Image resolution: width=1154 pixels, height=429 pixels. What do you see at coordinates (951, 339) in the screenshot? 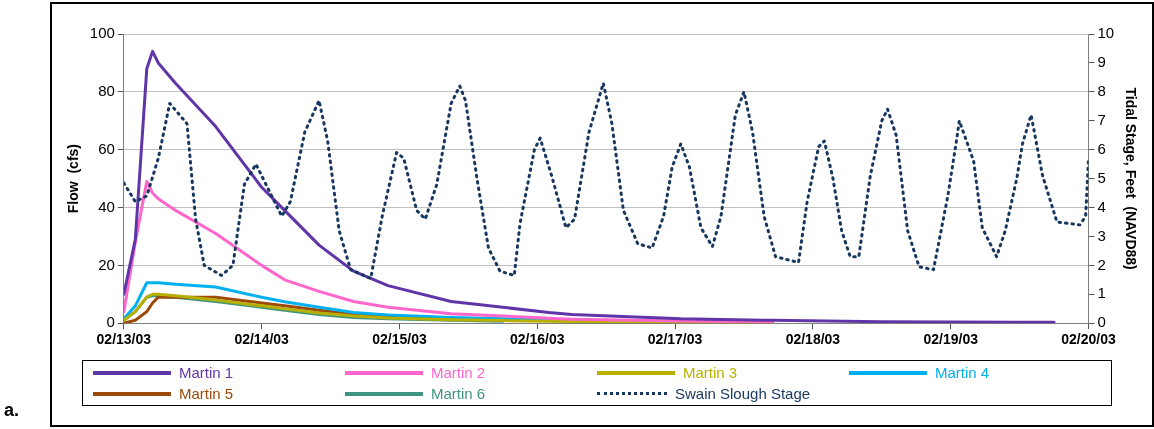
I see `x-tick-label: 02/19/03` at bounding box center [951, 339].